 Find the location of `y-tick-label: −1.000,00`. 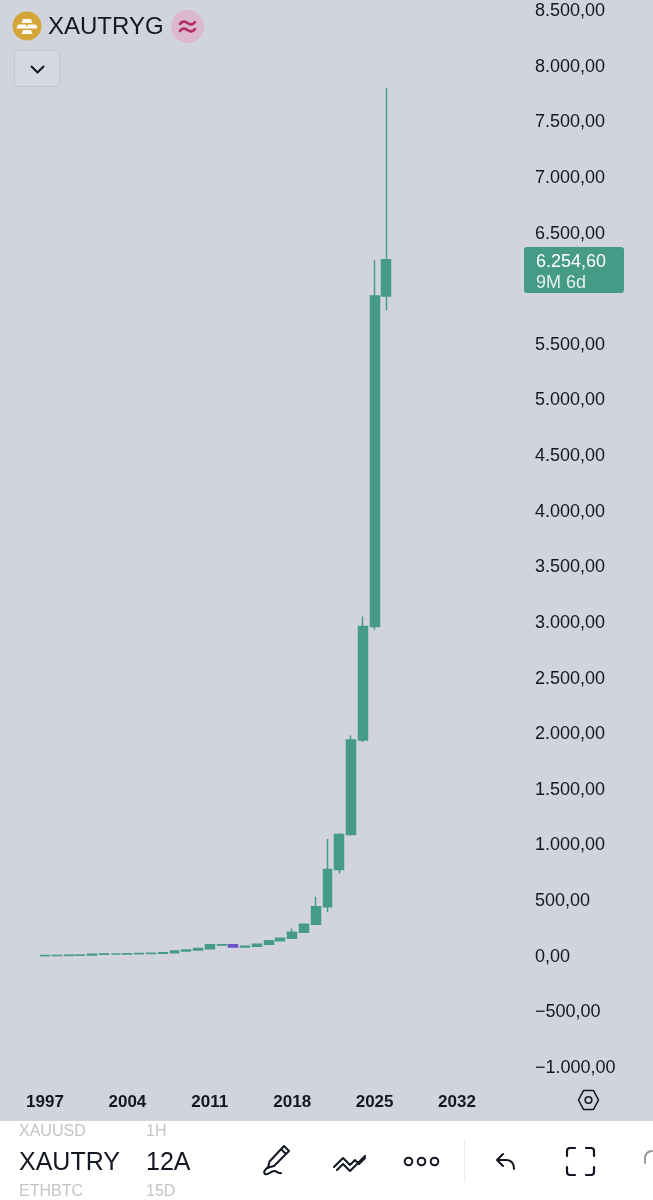

y-tick-label: −1.000,00 is located at coordinates (575, 1067).